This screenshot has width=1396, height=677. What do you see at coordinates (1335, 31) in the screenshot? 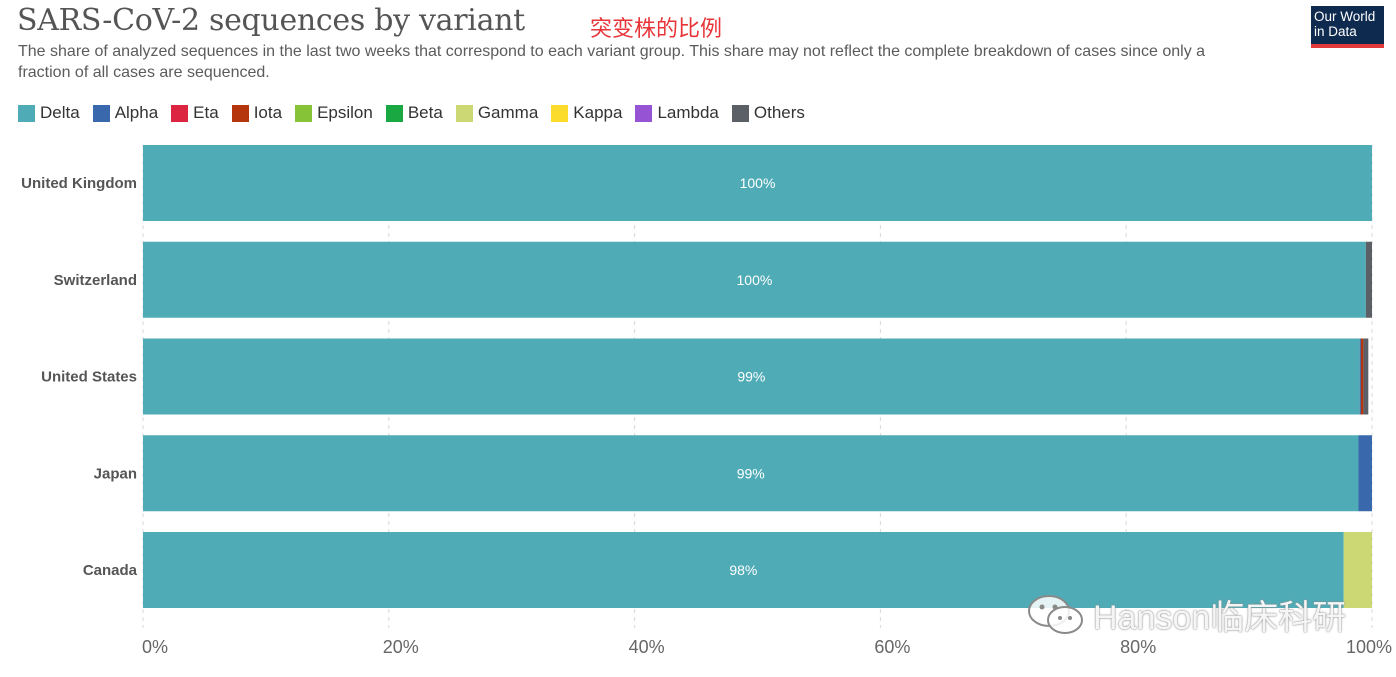
I see `logo-line-2: in Data` at bounding box center [1335, 31].